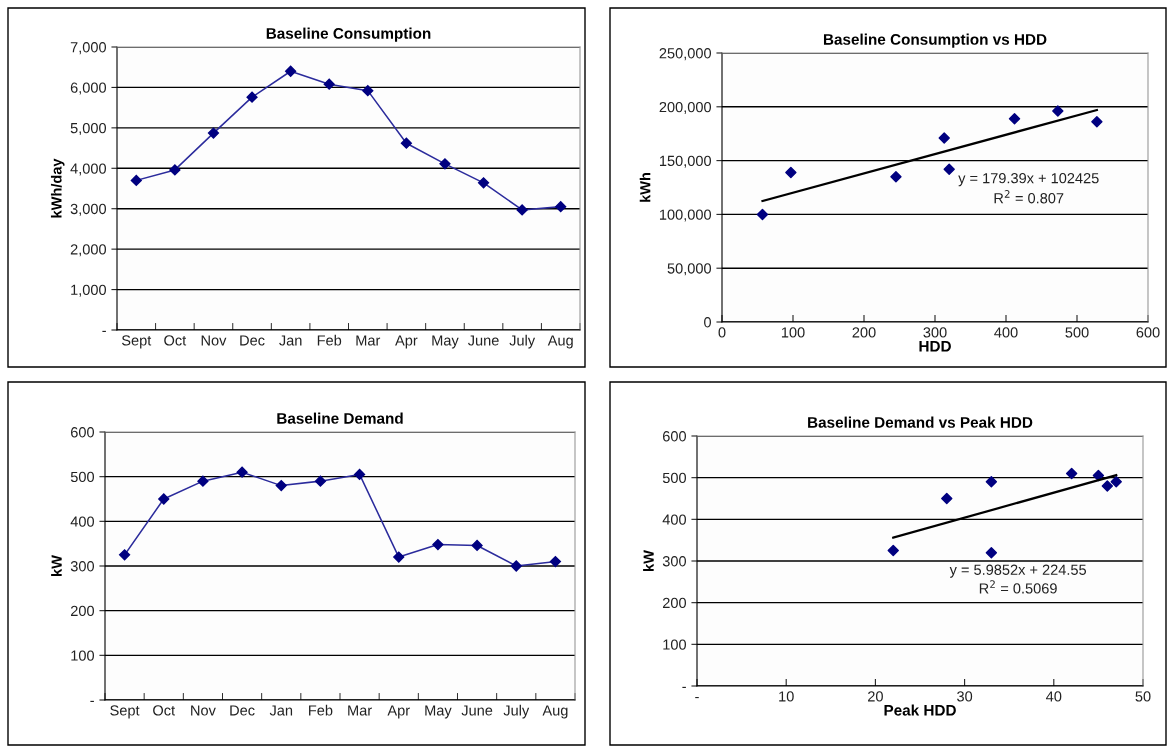 The width and height of the screenshot is (1174, 749). What do you see at coordinates (104, 331) in the screenshot?
I see `y-tick-label: -` at bounding box center [104, 331].